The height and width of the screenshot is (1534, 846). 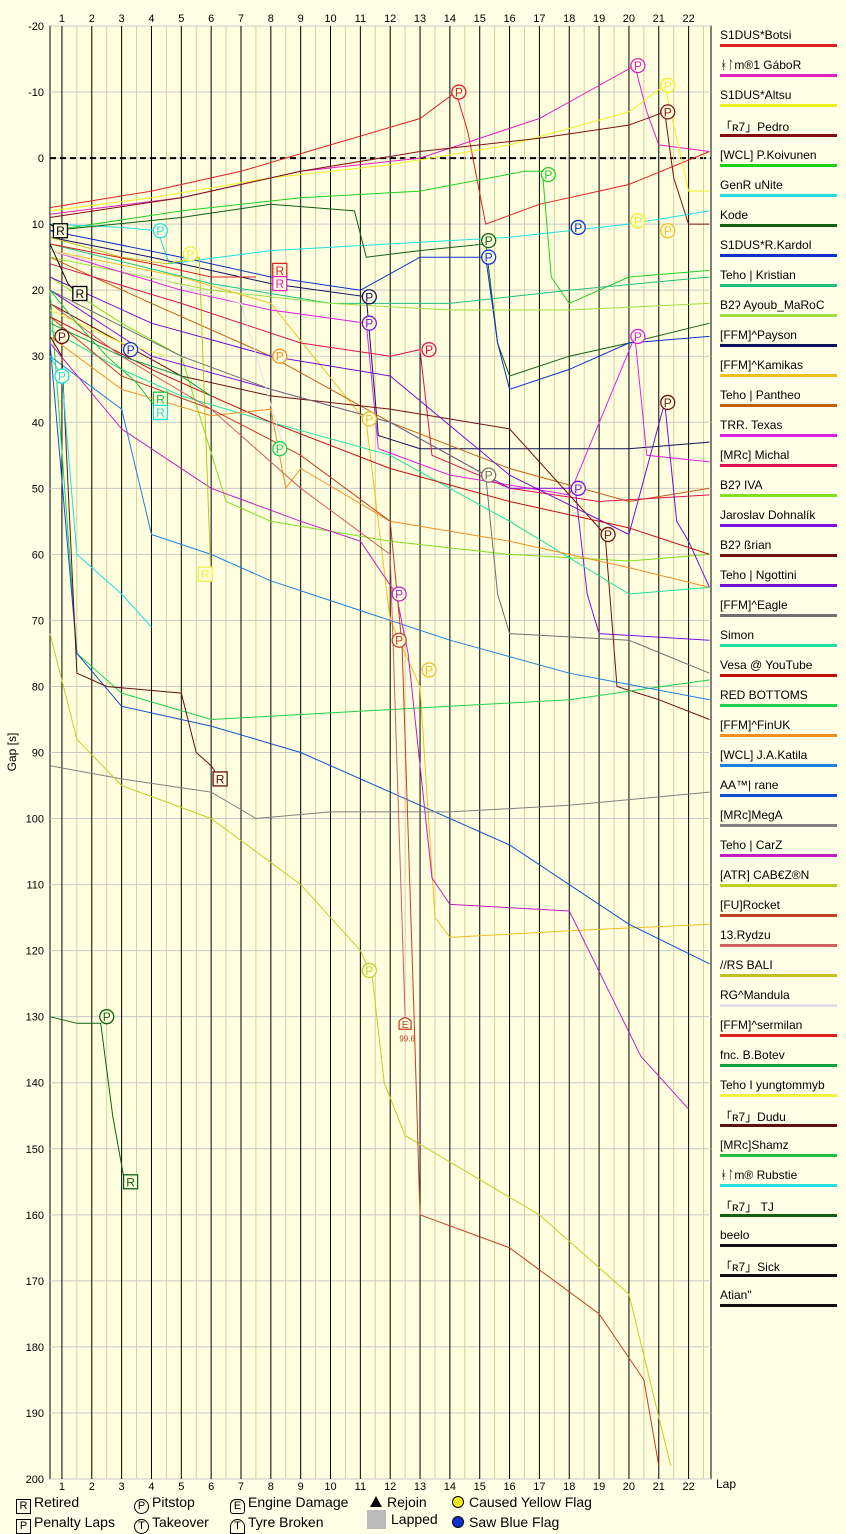 What do you see at coordinates (765, 875) in the screenshot?
I see `legend-driver-name: [ATR] CAB€Z®N` at bounding box center [765, 875].